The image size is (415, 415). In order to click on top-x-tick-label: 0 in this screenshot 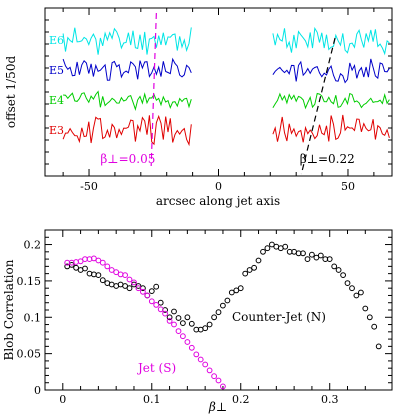, I will do `click(218, 186)`.